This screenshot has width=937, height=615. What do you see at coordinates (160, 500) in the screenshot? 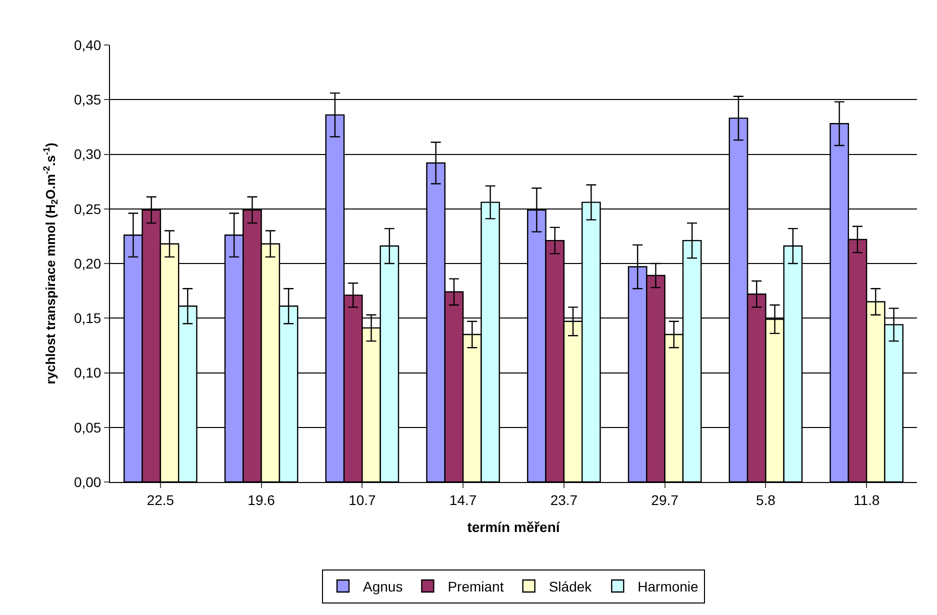
I see `x-tick-label: 22.5` at bounding box center [160, 500].